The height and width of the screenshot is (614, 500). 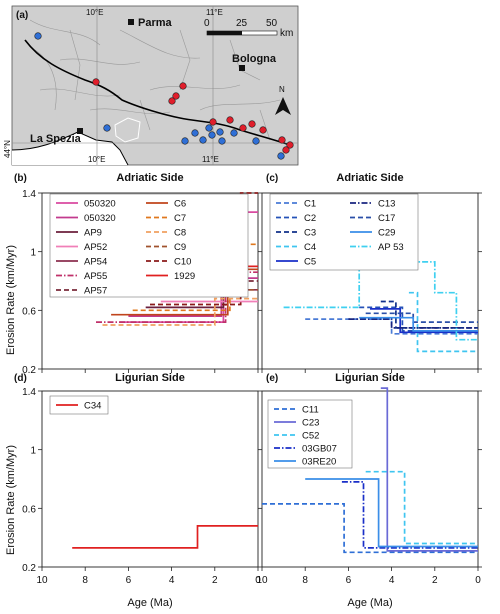 I want to click on legend-label: AP52, so click(x=95, y=247).